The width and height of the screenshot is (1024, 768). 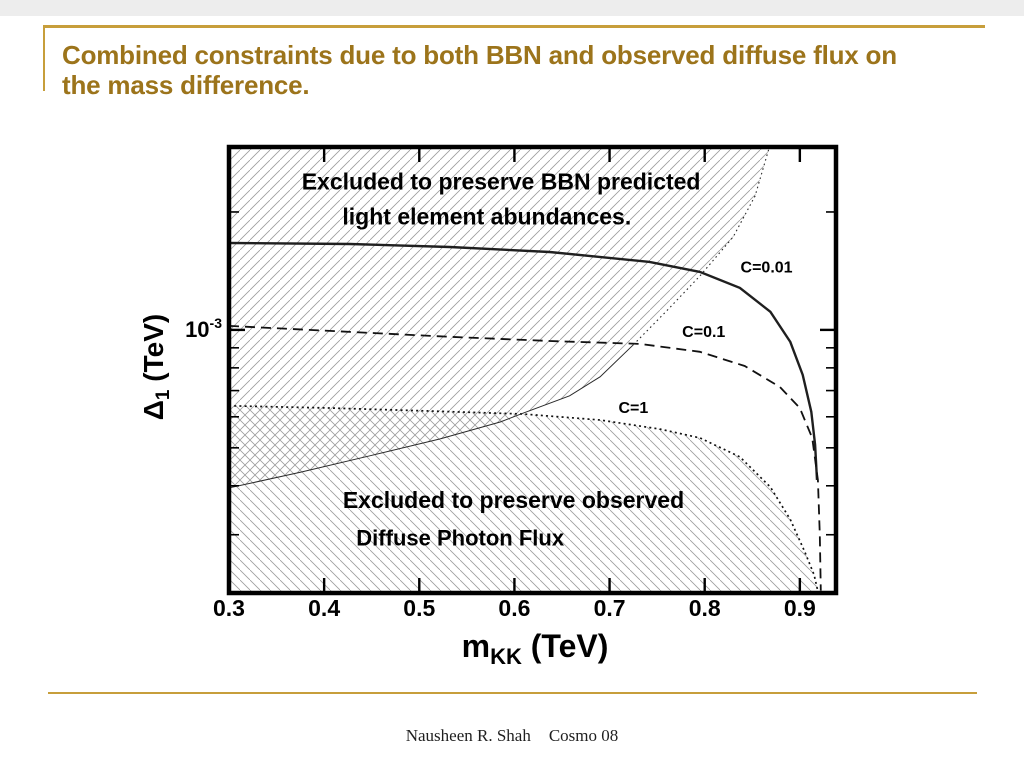 What do you see at coordinates (583, 735) in the screenshot?
I see `footer-event: Cosmo 08` at bounding box center [583, 735].